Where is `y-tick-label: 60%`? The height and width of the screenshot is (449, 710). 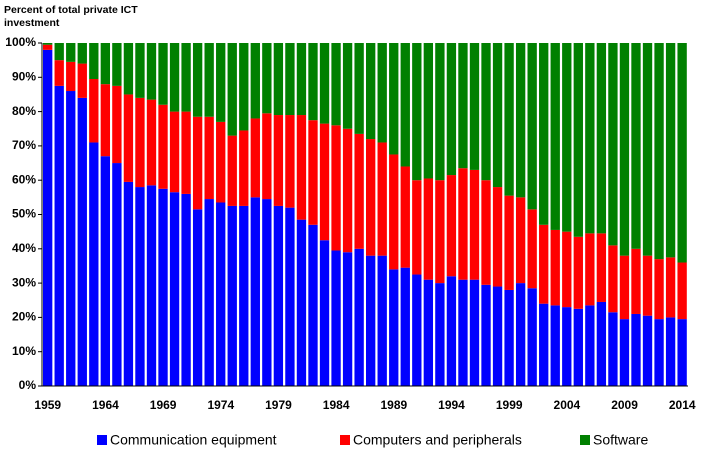 y-tick-label: 60% is located at coordinates (24, 179).